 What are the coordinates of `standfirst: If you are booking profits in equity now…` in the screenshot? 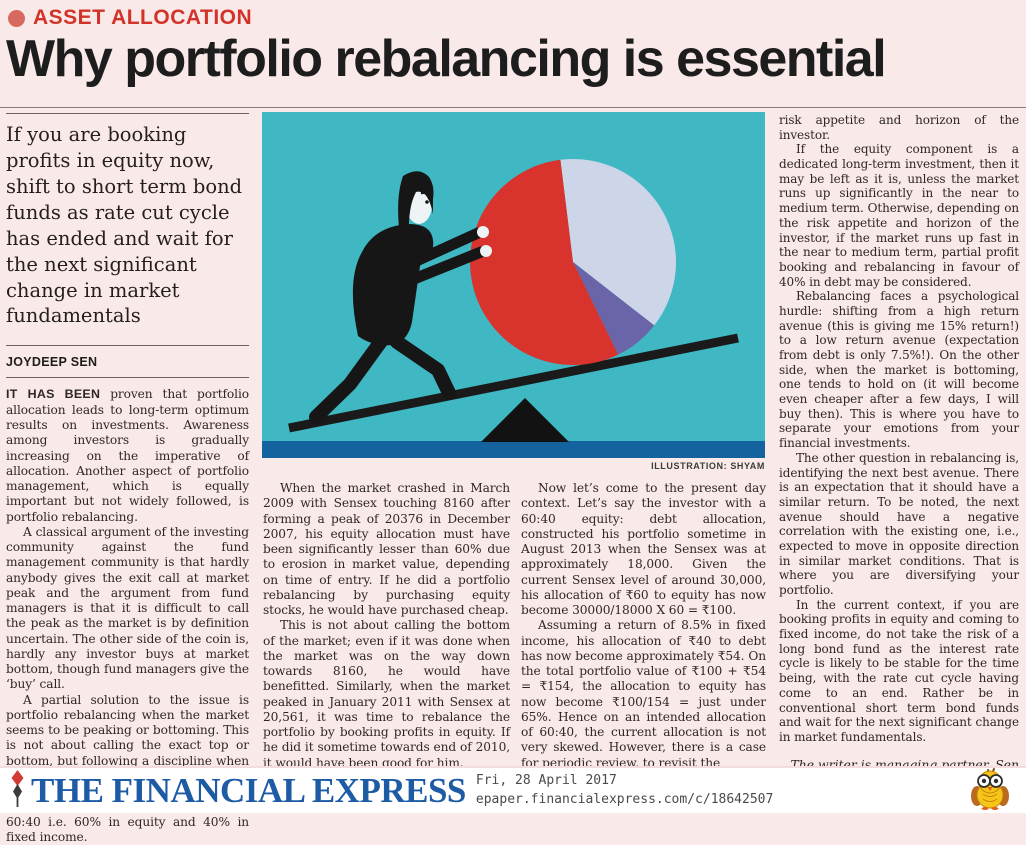 It's located at (127, 230).